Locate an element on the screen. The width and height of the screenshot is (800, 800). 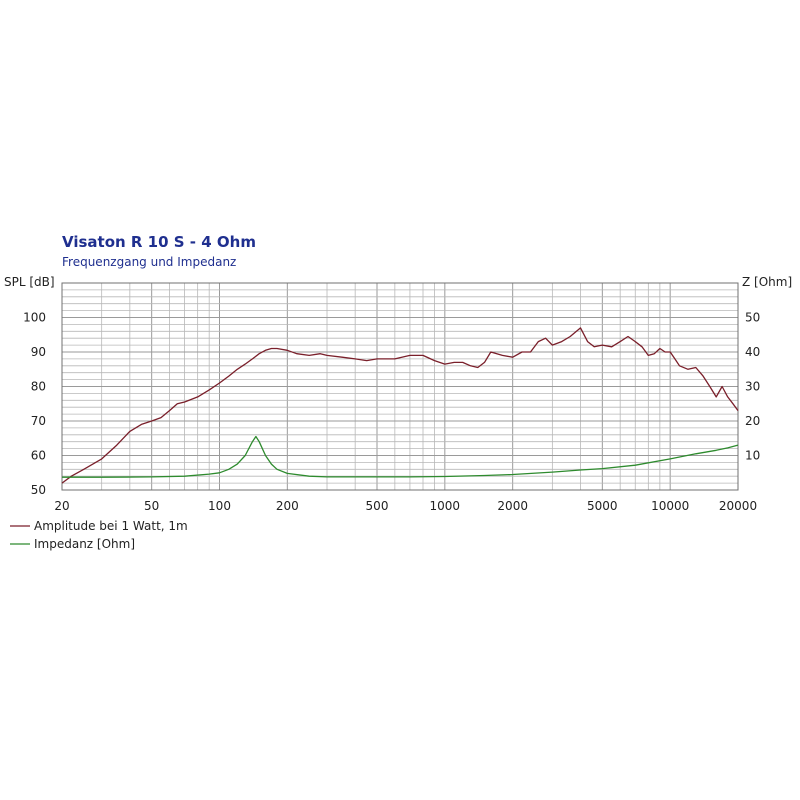
chart-subtitle: Frequenzgang und Impedanz is located at coordinates (149, 262).